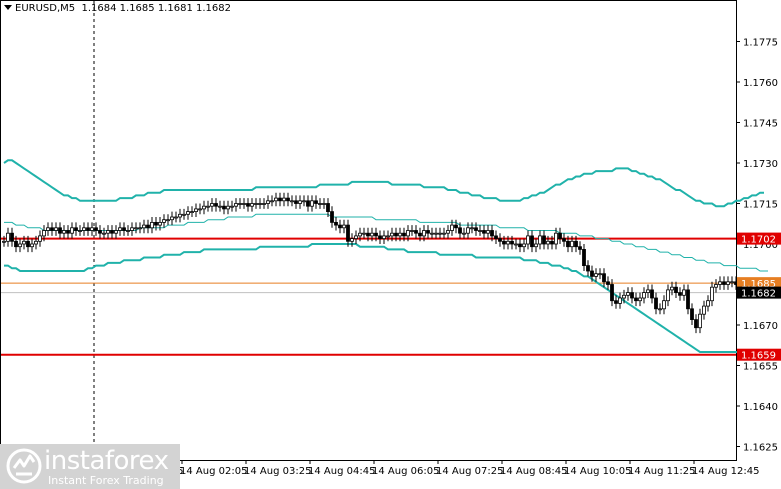 The height and width of the screenshot is (489, 781). What do you see at coordinates (760, 407) in the screenshot?
I see `y-tick-label: 1.1640` at bounding box center [760, 407].